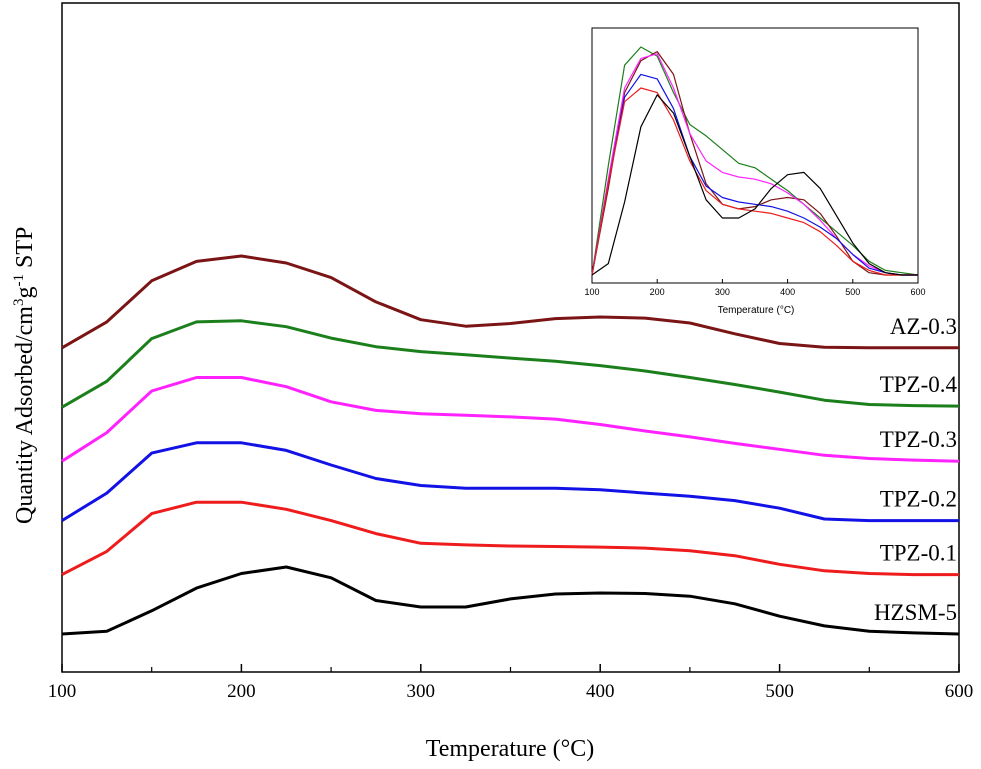  What do you see at coordinates (959, 691) in the screenshot?
I see `x-tick-label: 600` at bounding box center [959, 691].